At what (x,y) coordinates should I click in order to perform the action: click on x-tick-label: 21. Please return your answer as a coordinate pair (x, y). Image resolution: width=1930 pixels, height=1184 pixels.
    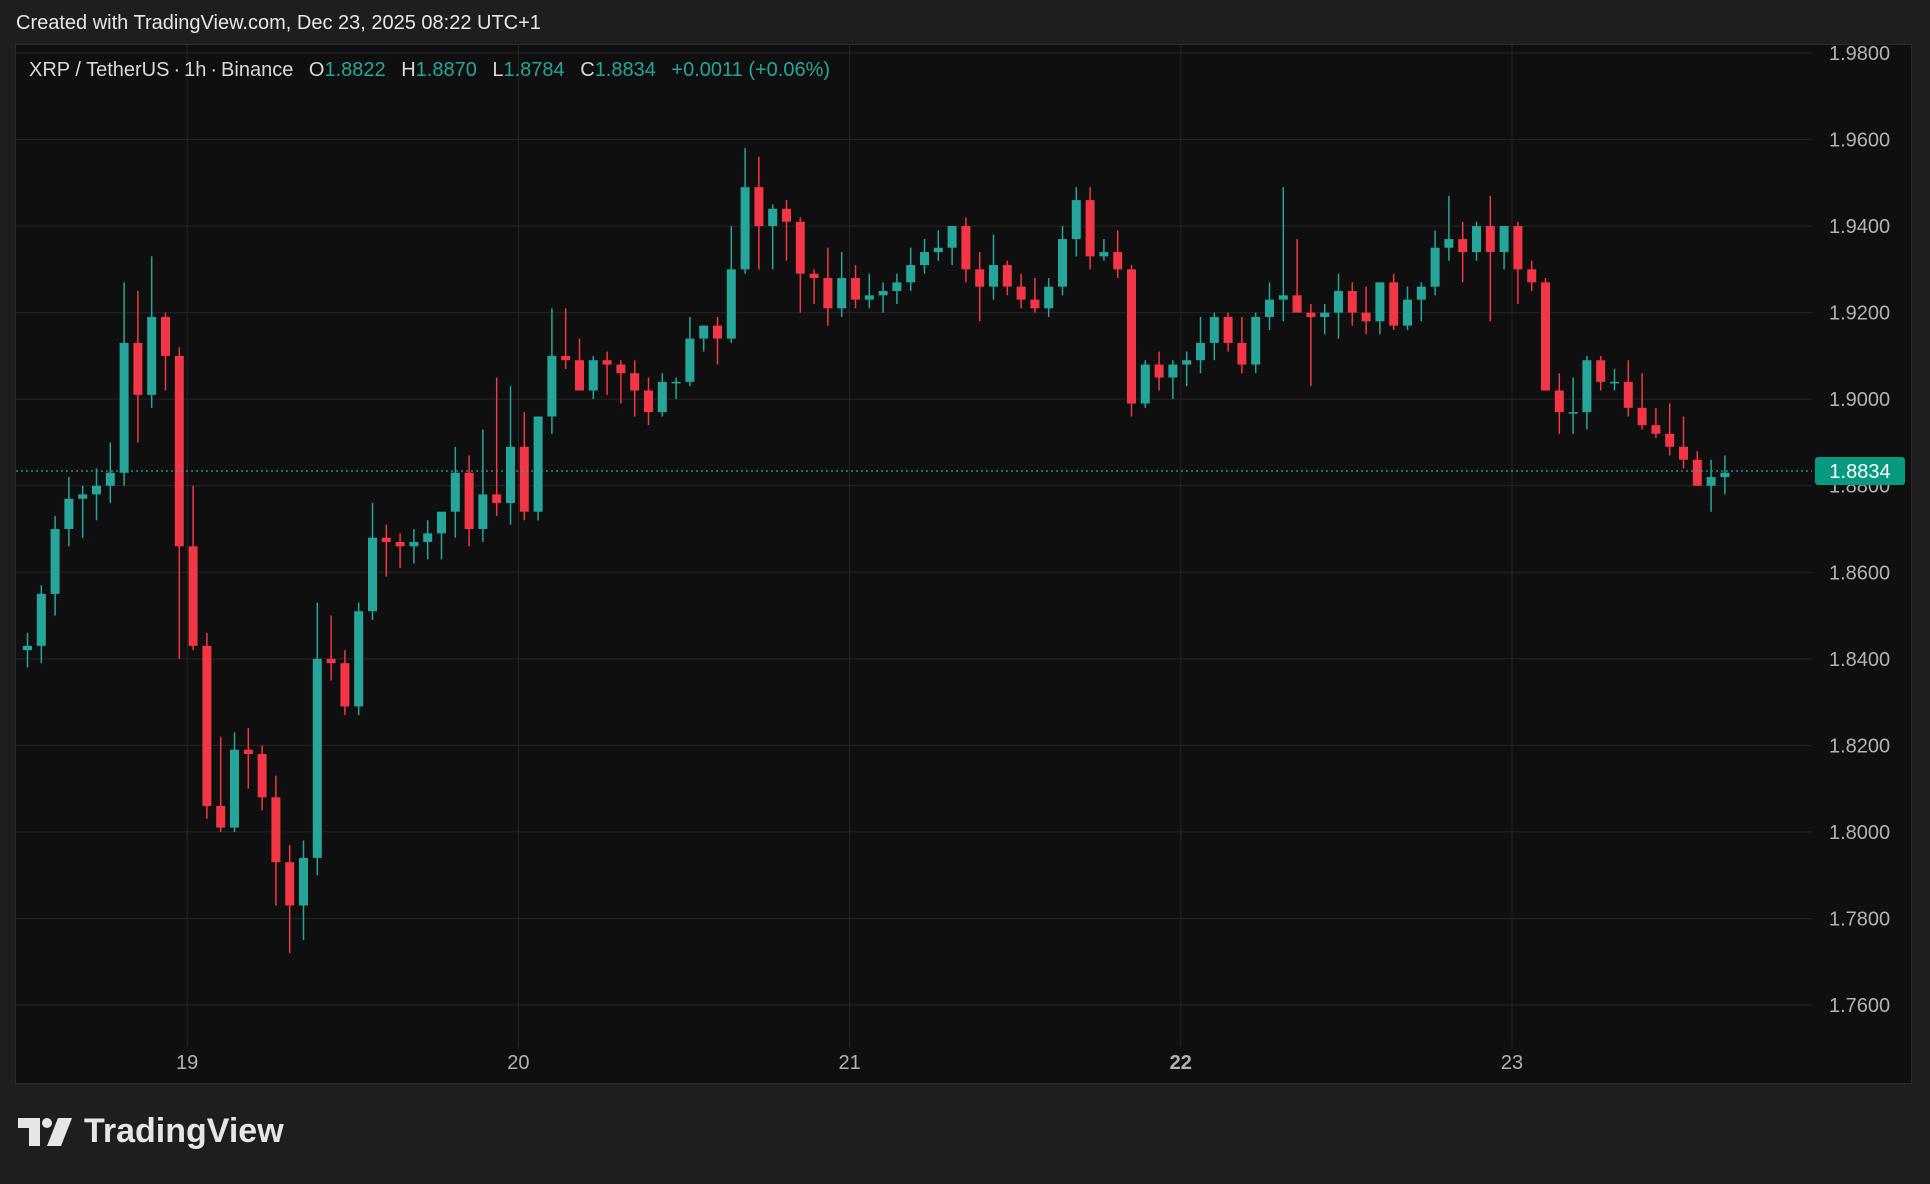
    Looking at the image, I should click on (849, 1063).